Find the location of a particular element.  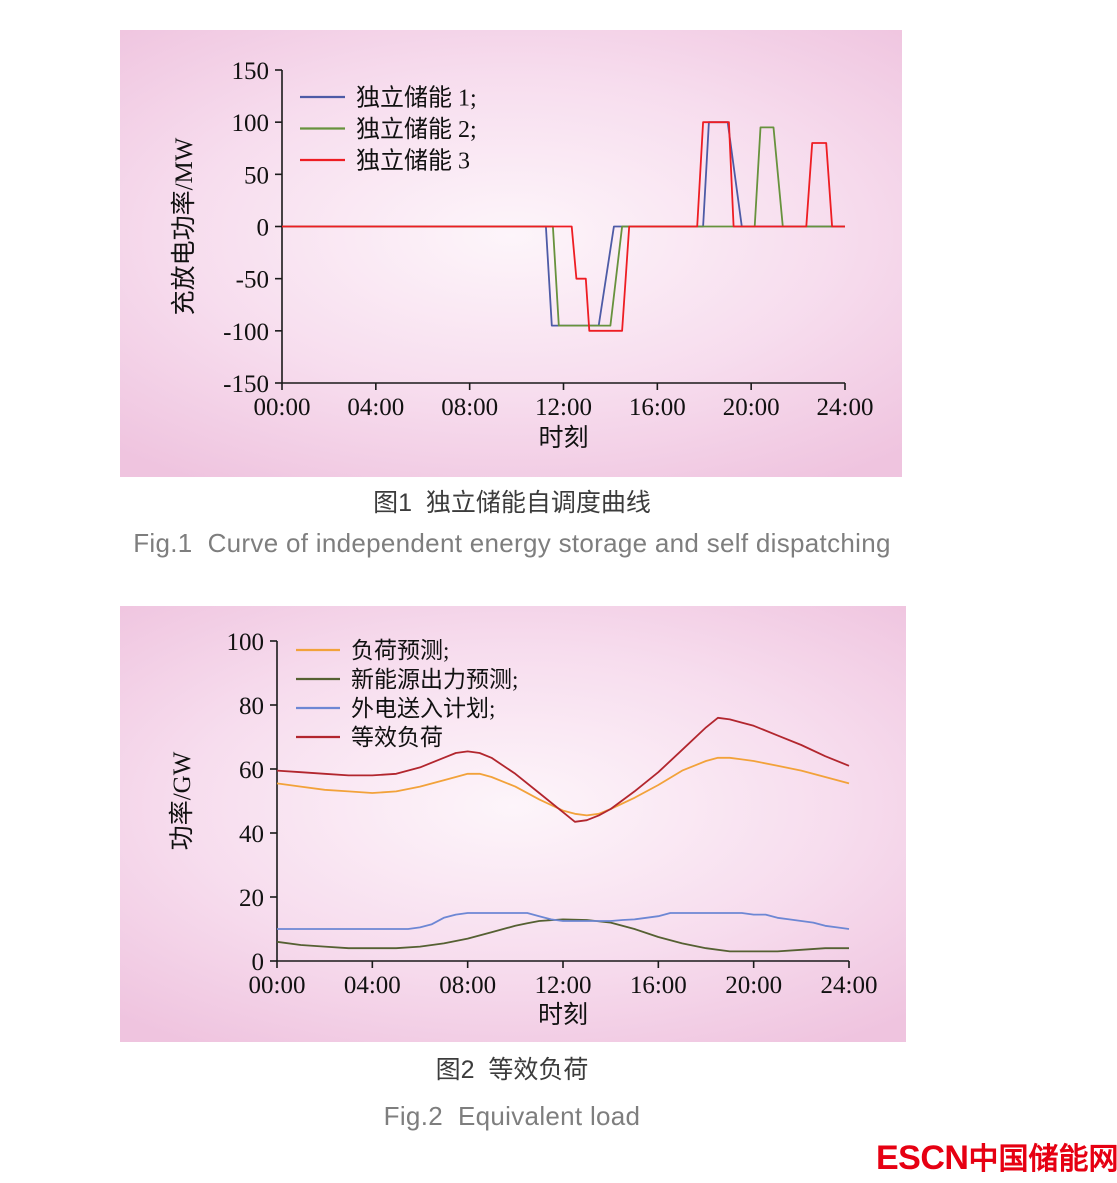

legend-label-3: 独立储能 3 is located at coordinates (413, 160).